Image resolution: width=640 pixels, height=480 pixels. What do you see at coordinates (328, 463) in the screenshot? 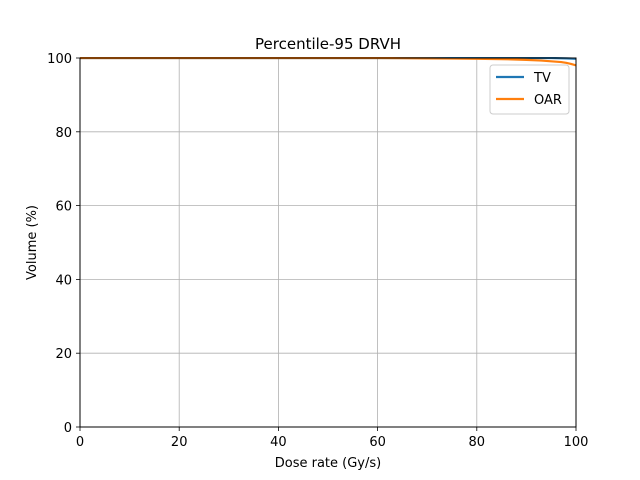
I see `x-axis-label: Dose rate (Gy/s)` at bounding box center [328, 463].